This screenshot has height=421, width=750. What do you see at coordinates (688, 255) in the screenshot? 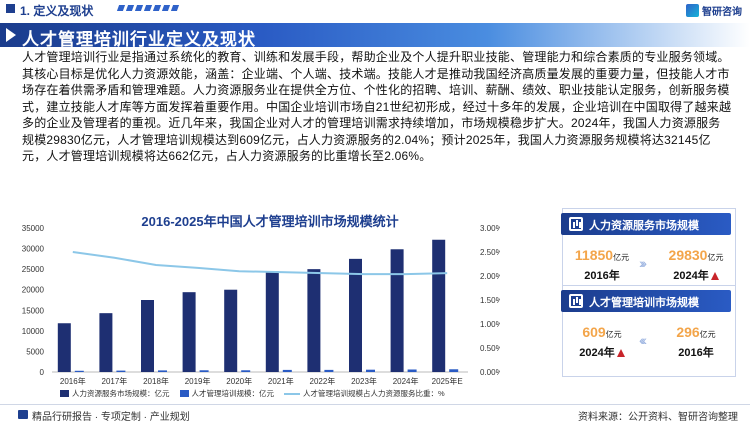
I see `stat-value: 29830` at bounding box center [688, 255].